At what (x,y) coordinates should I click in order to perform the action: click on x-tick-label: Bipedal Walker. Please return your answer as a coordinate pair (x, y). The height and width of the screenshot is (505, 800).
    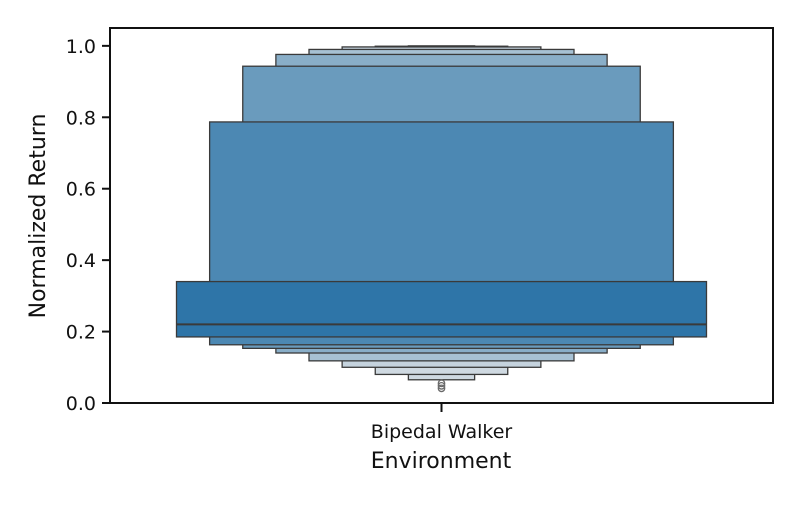
    Looking at the image, I should click on (442, 432).